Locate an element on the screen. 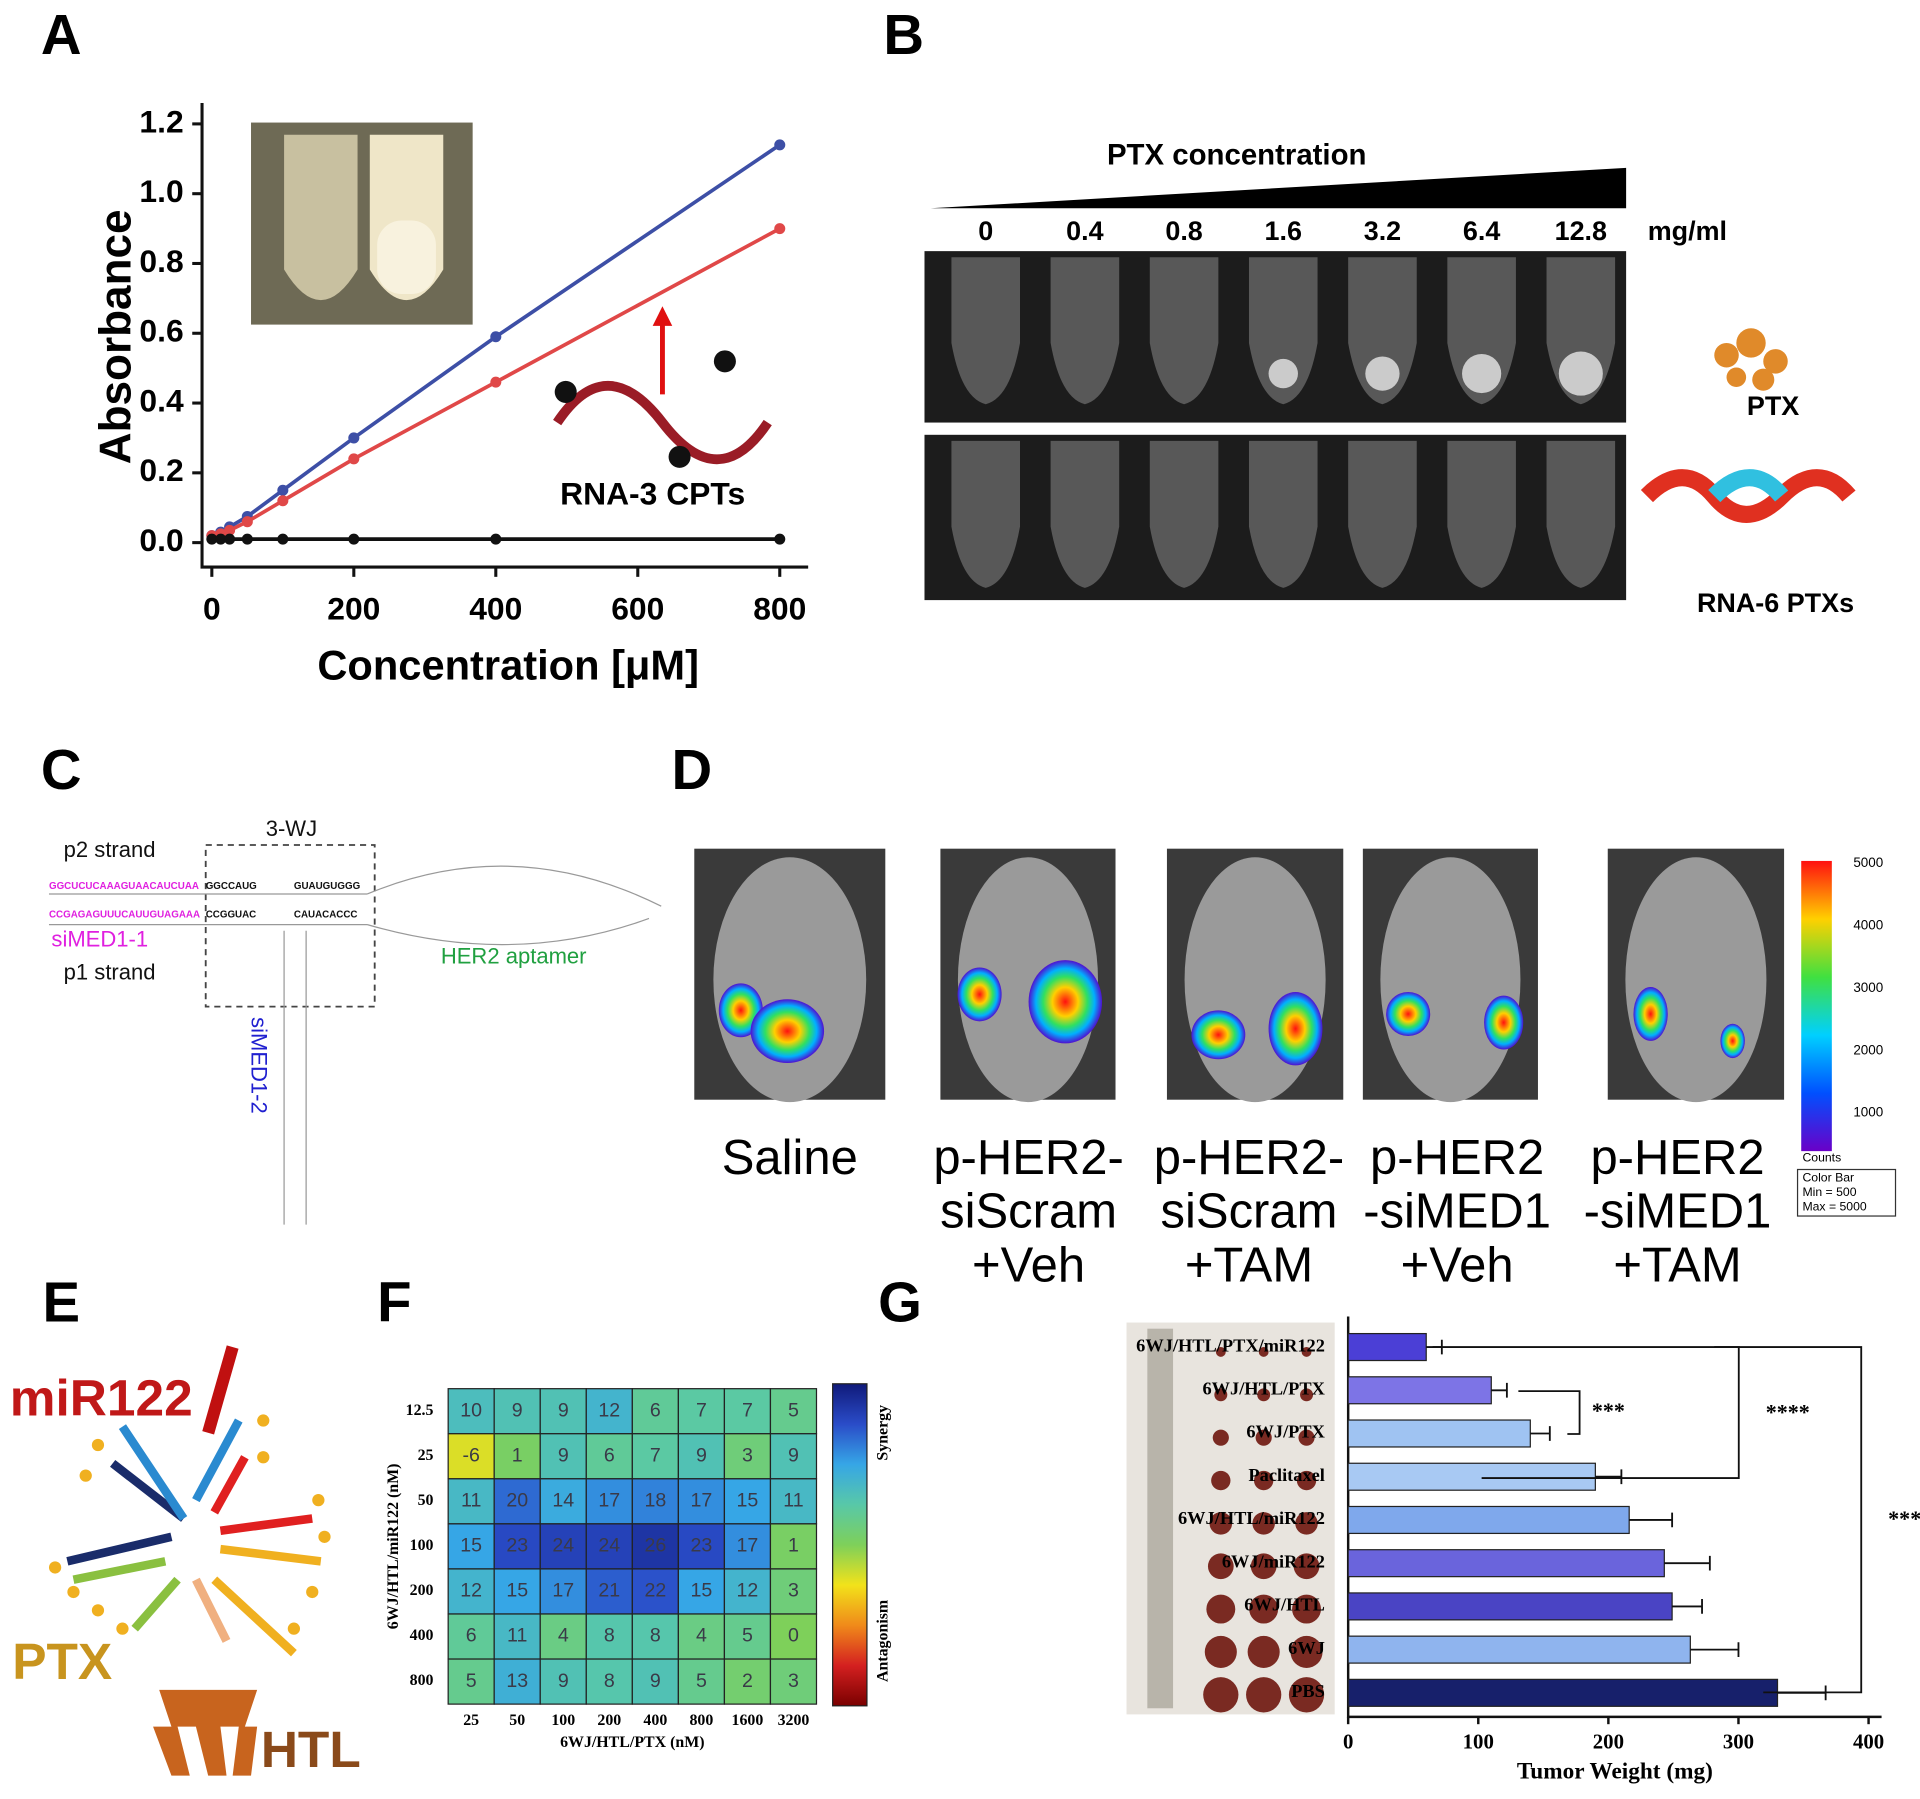 This screenshot has height=1799, width=1920. x-axis-label: Tumor Weight (mg) is located at coordinates (1615, 1772).